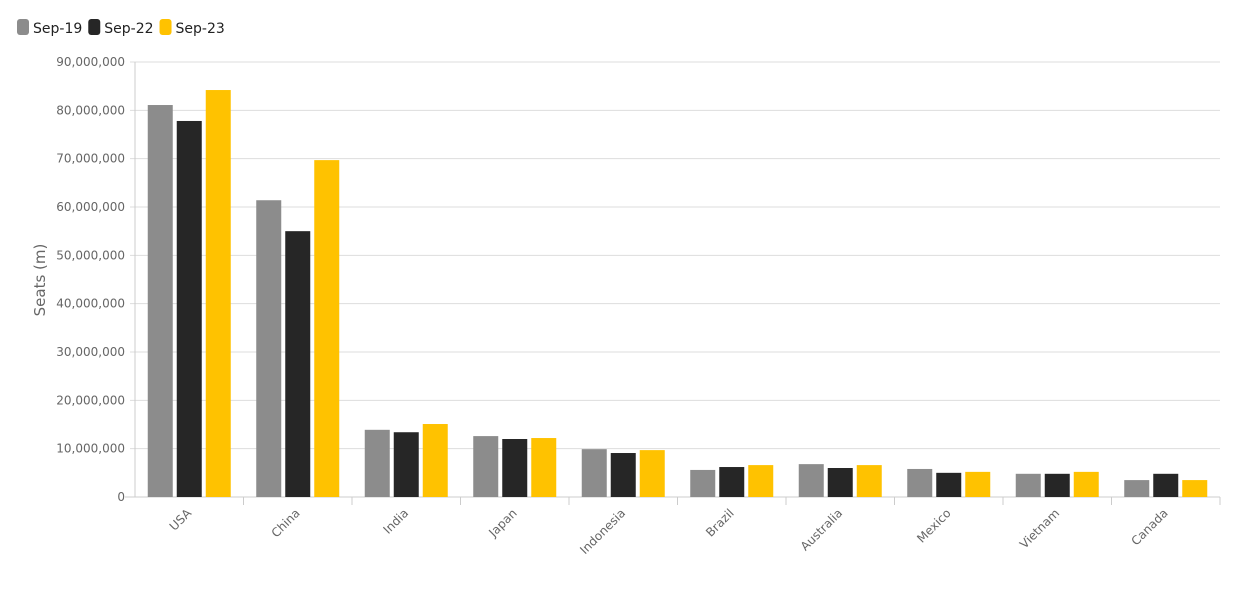 The height and width of the screenshot is (611, 1254). I want to click on y-tick-label: 20,000,000, so click(90, 400).